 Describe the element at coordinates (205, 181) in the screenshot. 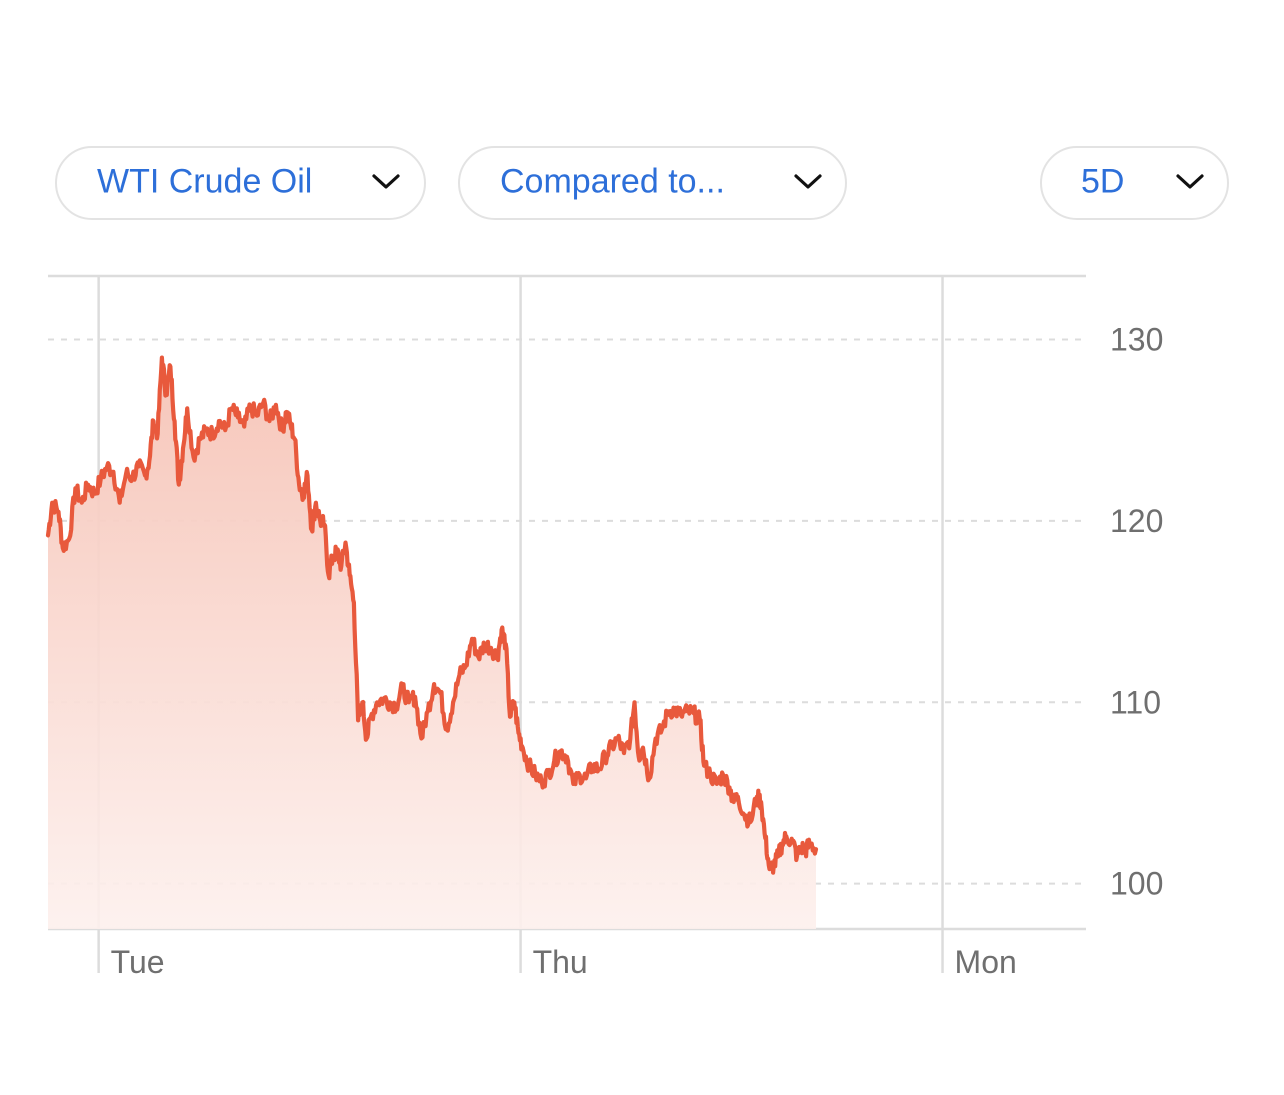

I see `symbol-dropdown-label: WTI Crude Oil` at that location.